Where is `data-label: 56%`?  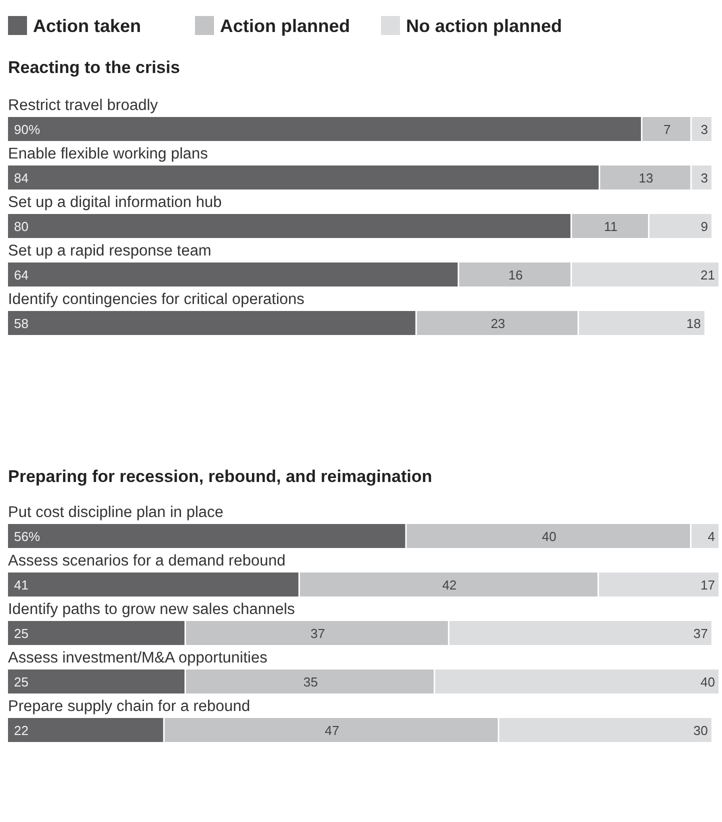
data-label: 56% is located at coordinates (27, 536).